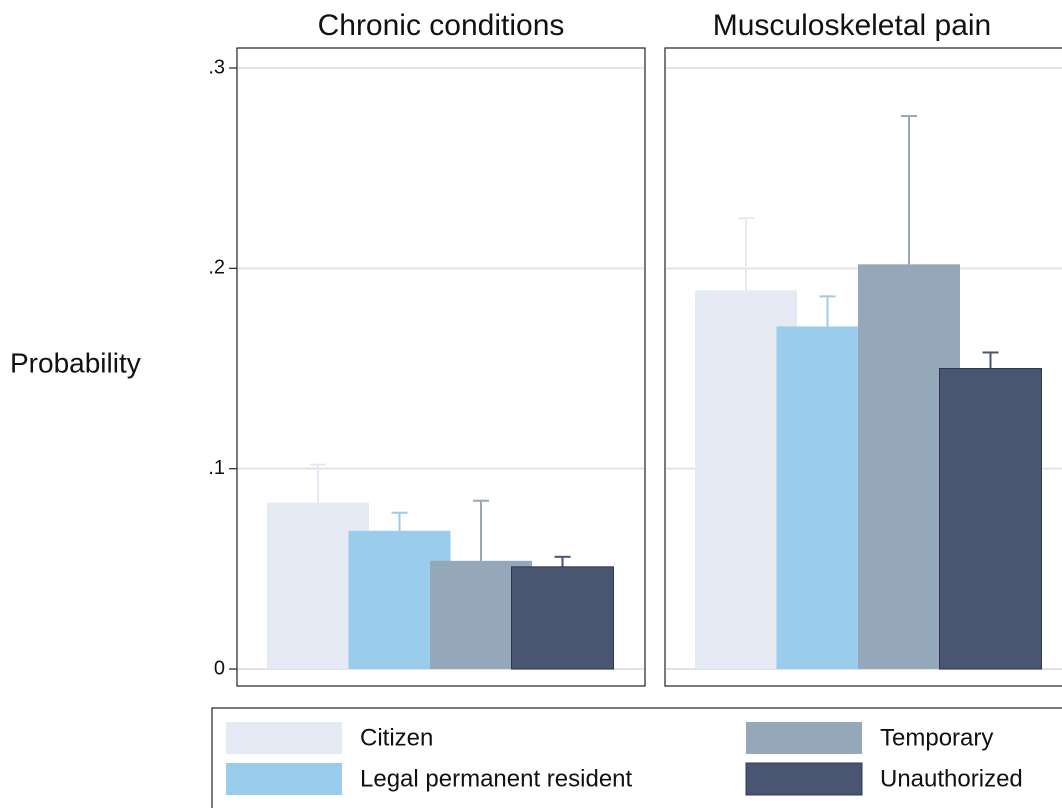 The image size is (1062, 808). What do you see at coordinates (216, 67) in the screenshot?
I see `y-tick-label: .3` at bounding box center [216, 67].